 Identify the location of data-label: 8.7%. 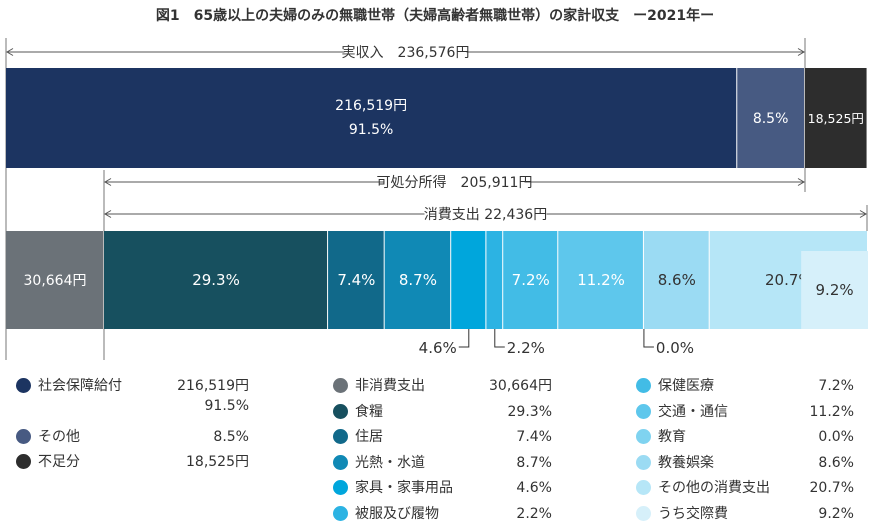
(418, 280).